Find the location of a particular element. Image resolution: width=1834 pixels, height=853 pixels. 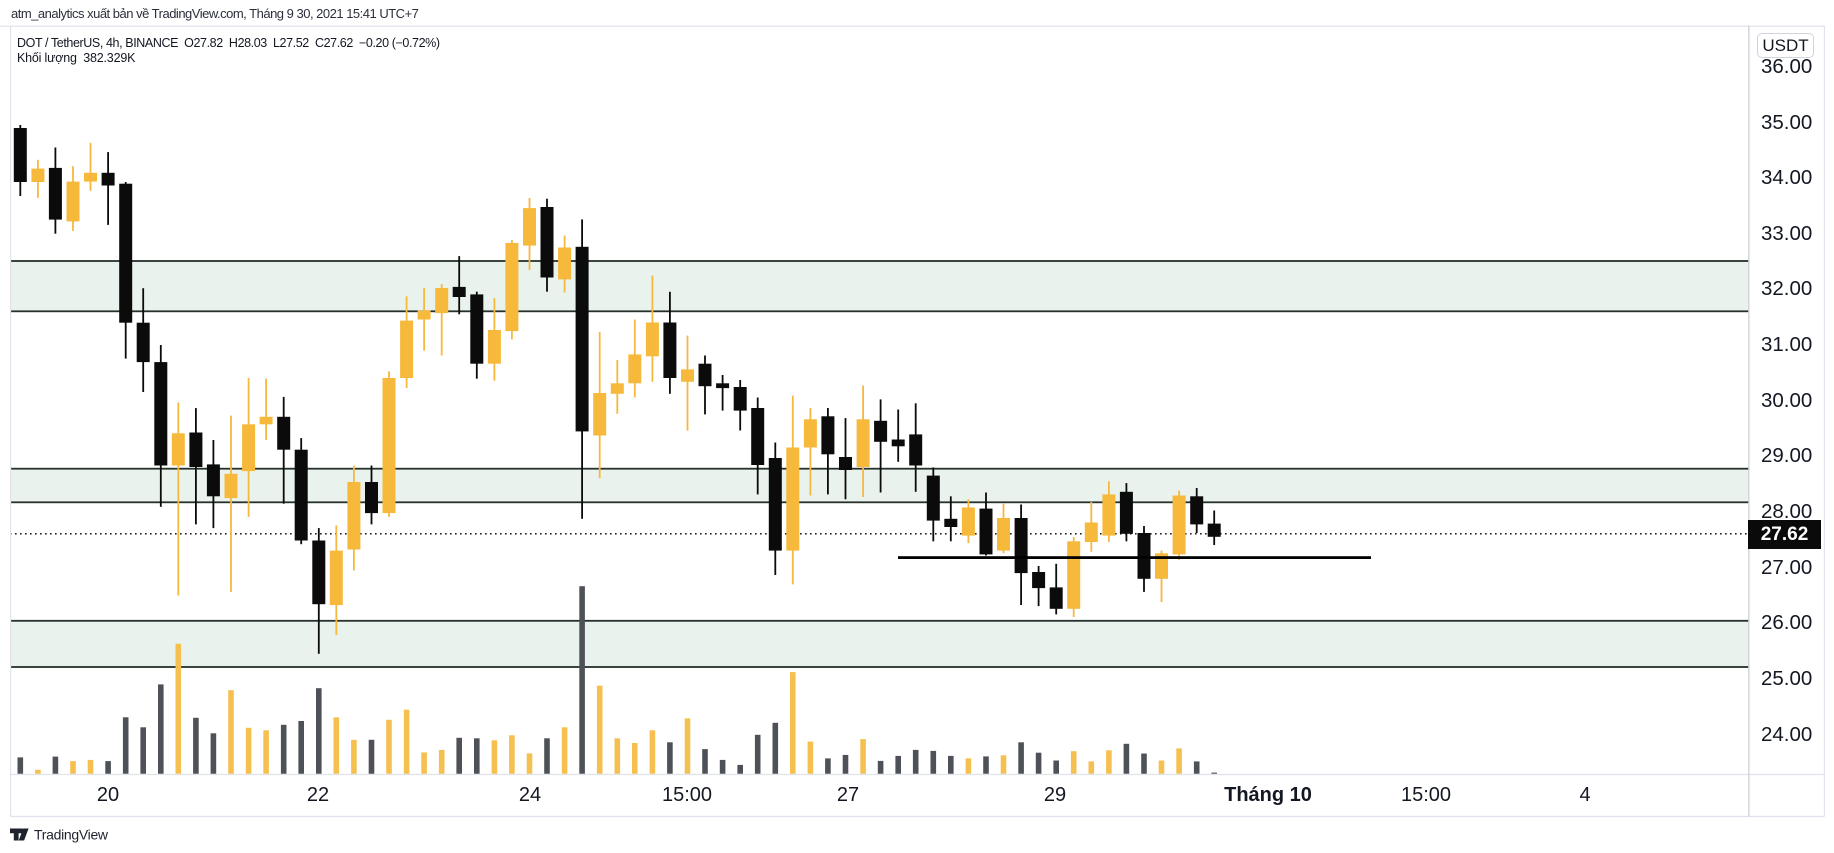

svg-text: TradingView is located at coordinates (71, 835).